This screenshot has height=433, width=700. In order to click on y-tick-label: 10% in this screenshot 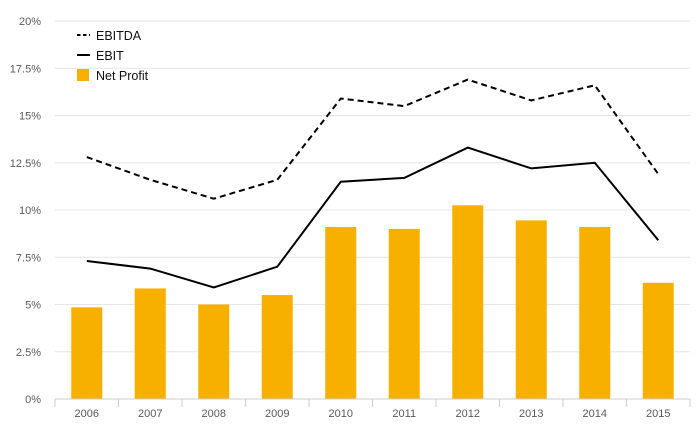, I will do `click(30, 211)`.